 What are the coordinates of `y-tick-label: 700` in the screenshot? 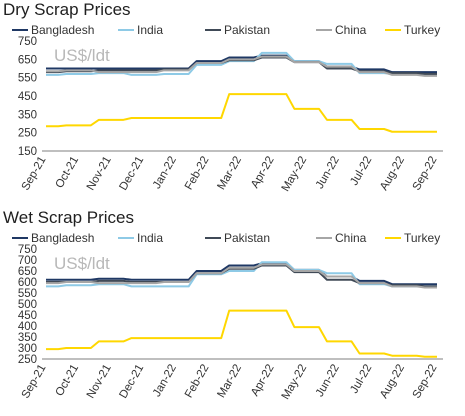 It's located at (27, 261).